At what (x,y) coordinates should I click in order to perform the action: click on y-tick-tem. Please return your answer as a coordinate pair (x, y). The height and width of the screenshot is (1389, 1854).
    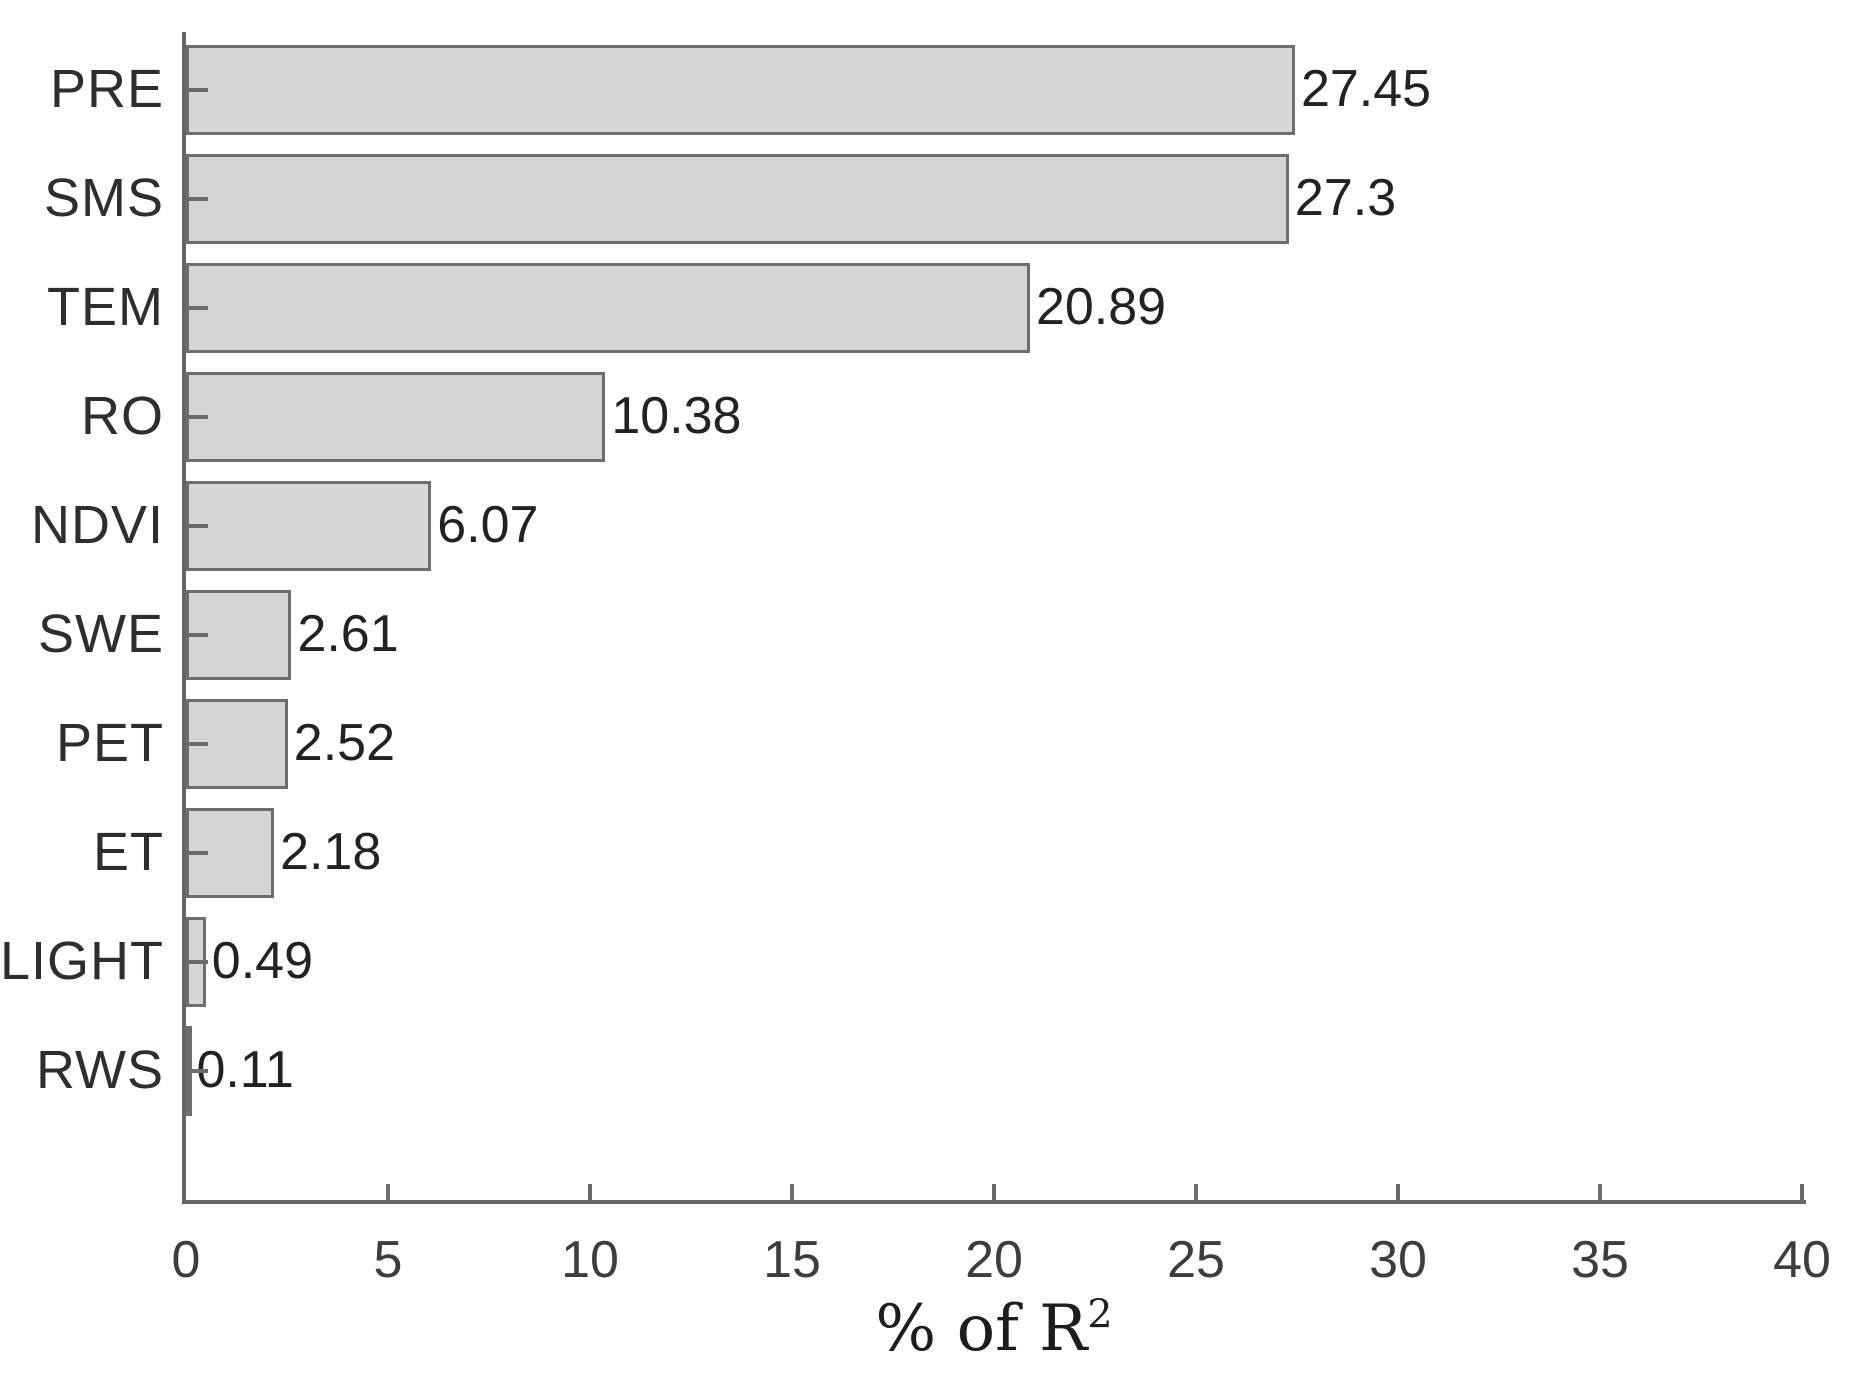
    Looking at the image, I should click on (197, 308).